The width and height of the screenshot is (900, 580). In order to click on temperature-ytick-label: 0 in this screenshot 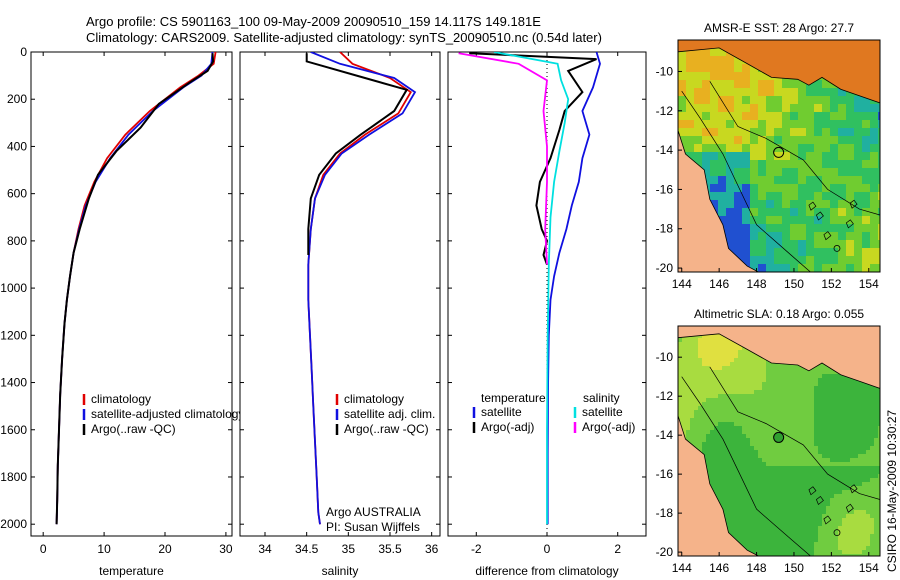, I will do `click(23, 52)`.